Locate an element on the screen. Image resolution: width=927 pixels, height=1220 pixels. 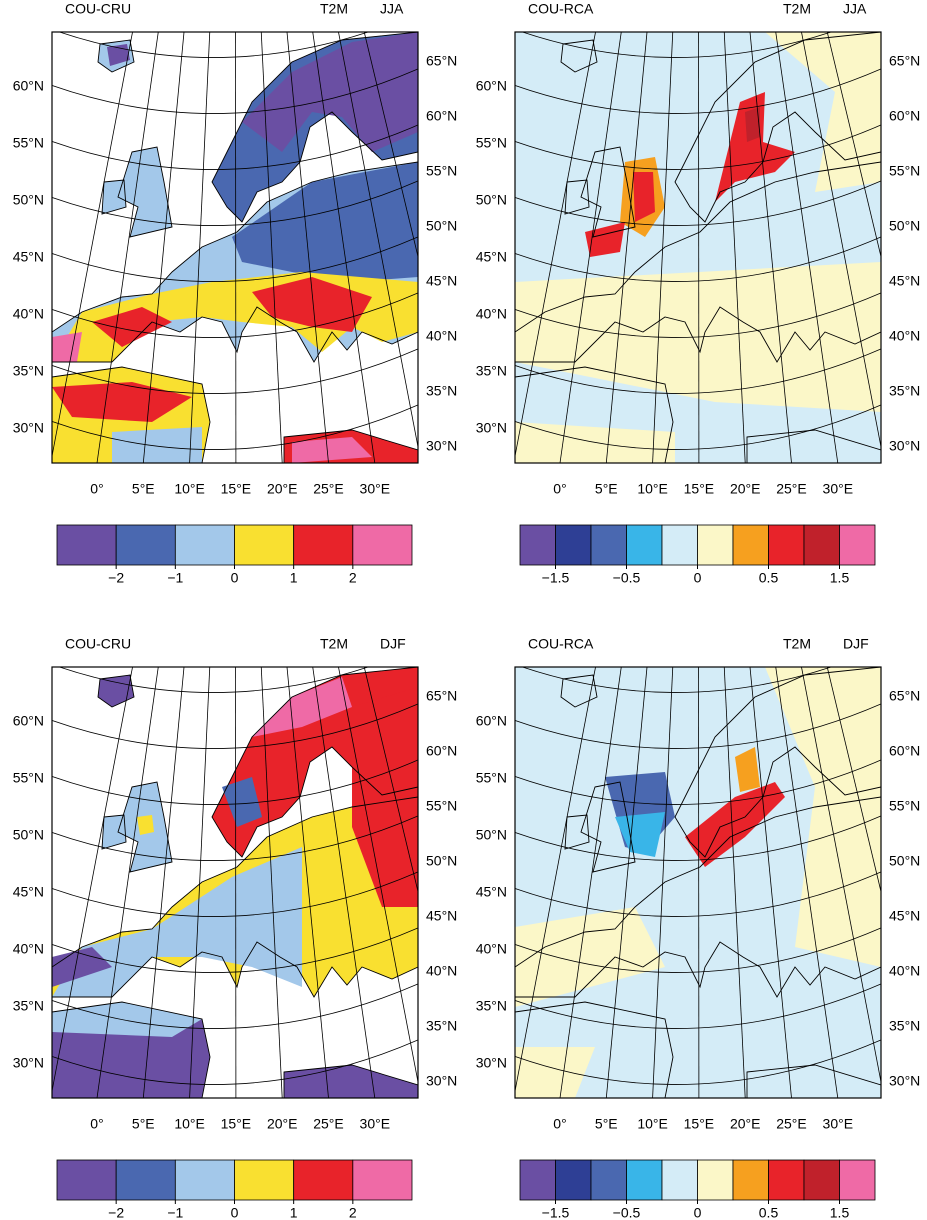
lat-label: 30°N is located at coordinates (491, 1063).